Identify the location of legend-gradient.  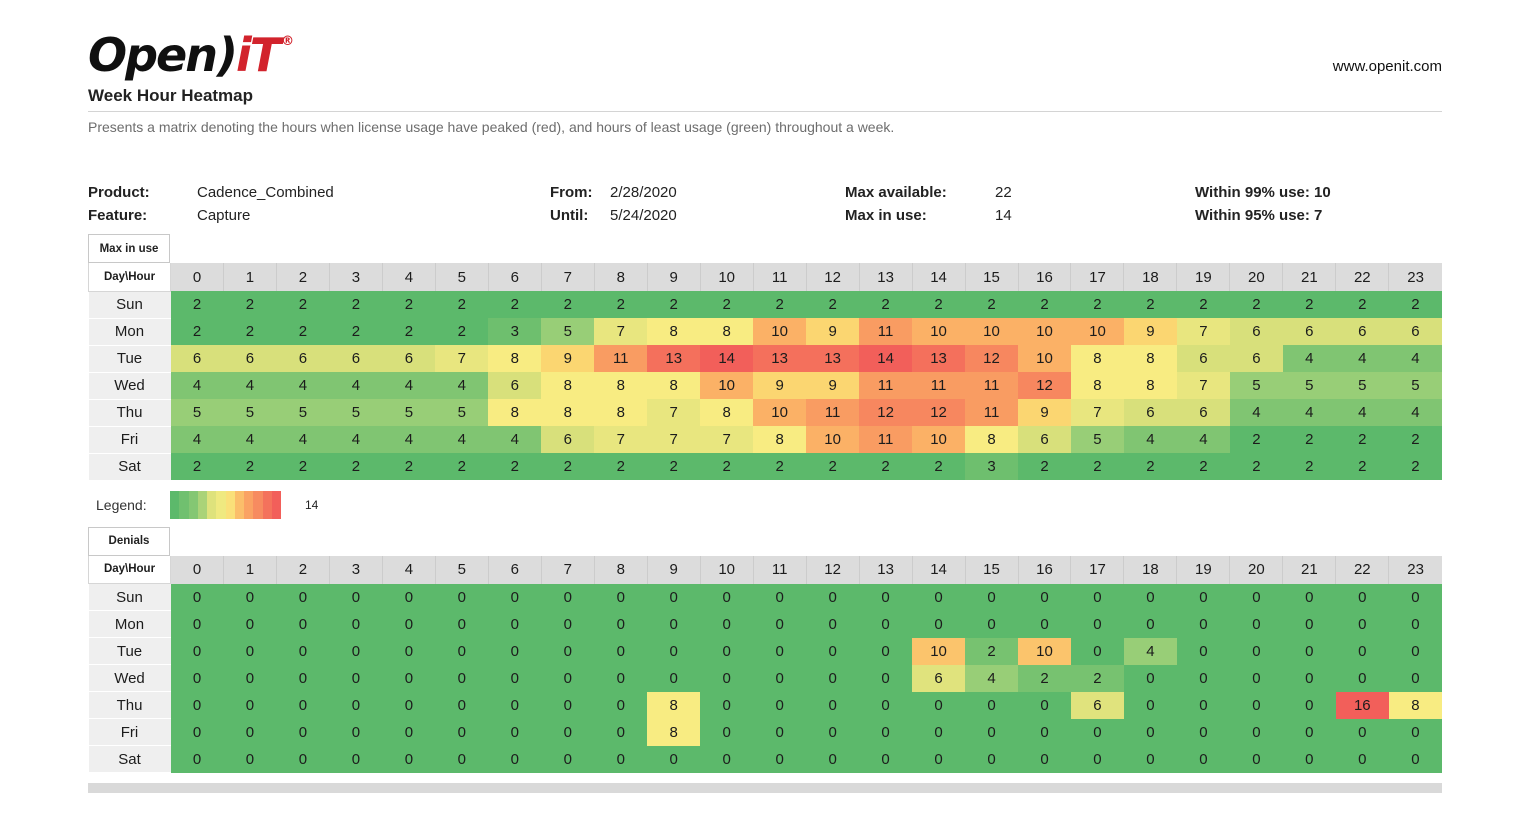
(225, 504).